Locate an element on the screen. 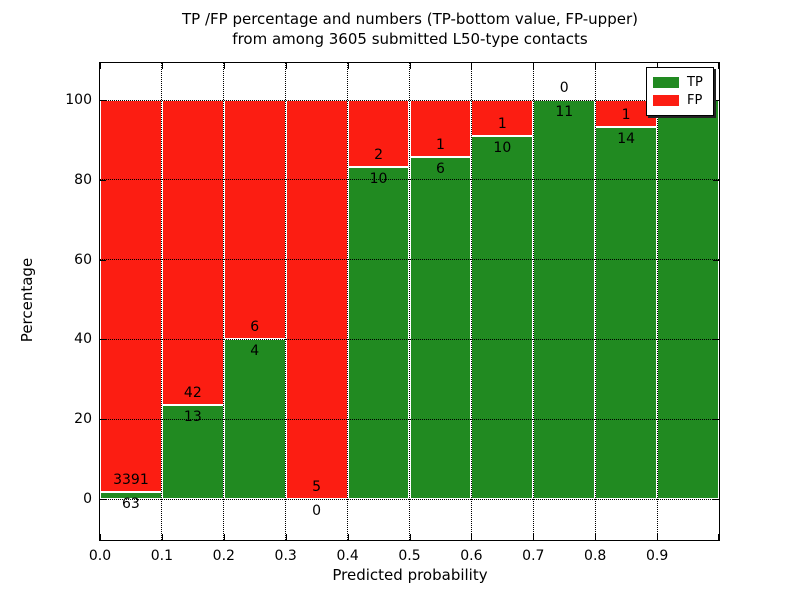  y-tick-label: 0 is located at coordinates (87, 499).